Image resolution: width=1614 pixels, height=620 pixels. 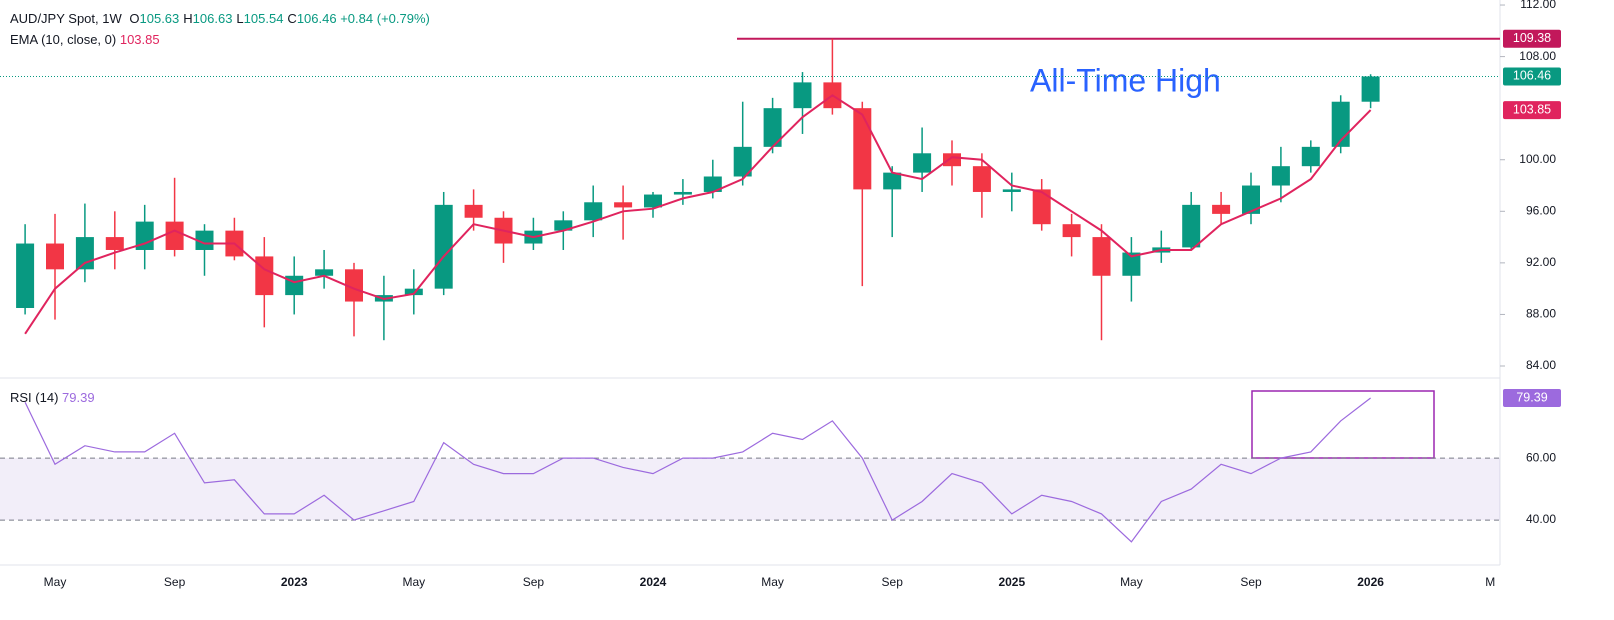 I want to click on field-value: 106.46, so click(x=316, y=18).